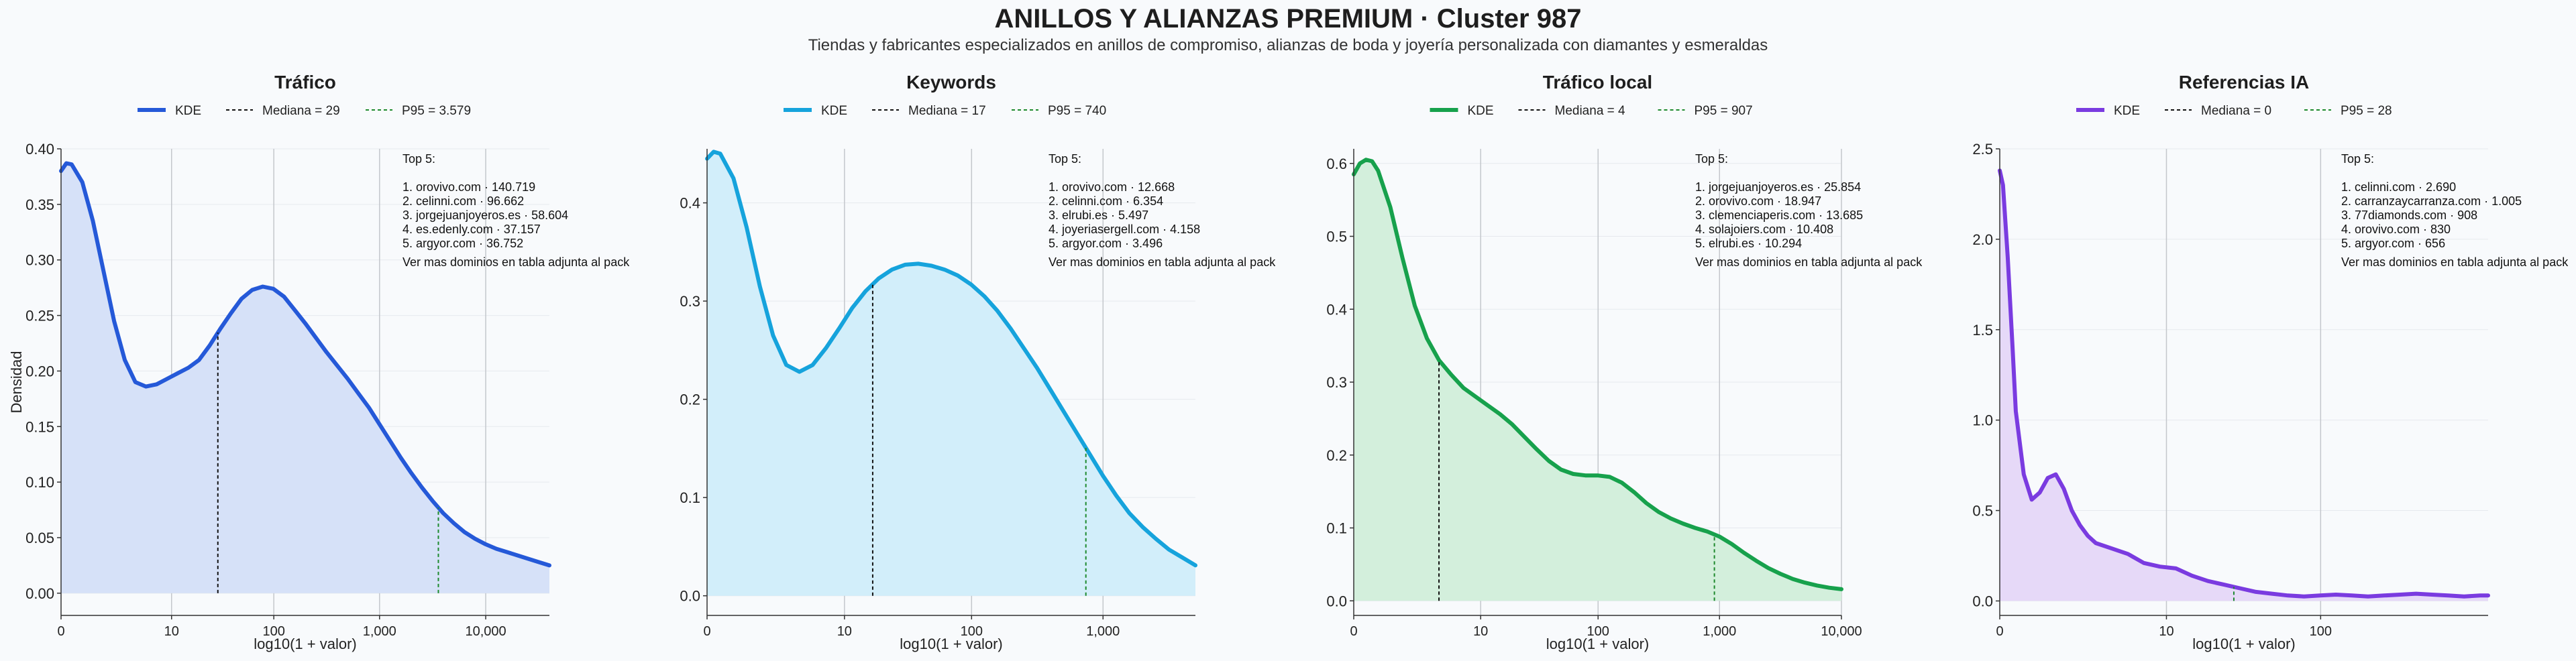 This screenshot has height=661, width=2576. Describe the element at coordinates (39, 482) in the screenshot. I see `y-tick-label: 0.10` at that location.